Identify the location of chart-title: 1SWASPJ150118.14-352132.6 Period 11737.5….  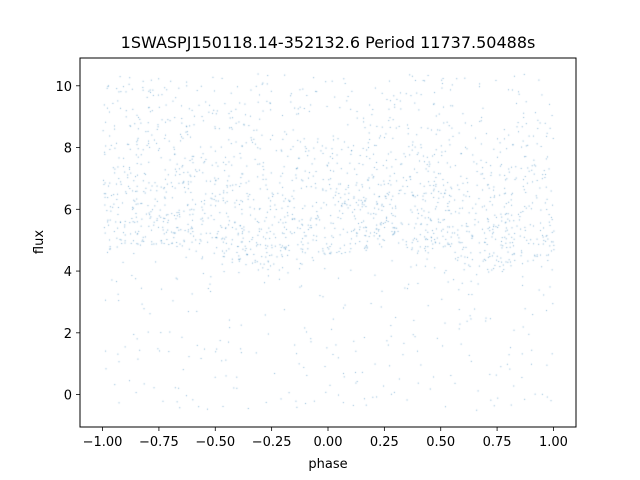
(328, 42).